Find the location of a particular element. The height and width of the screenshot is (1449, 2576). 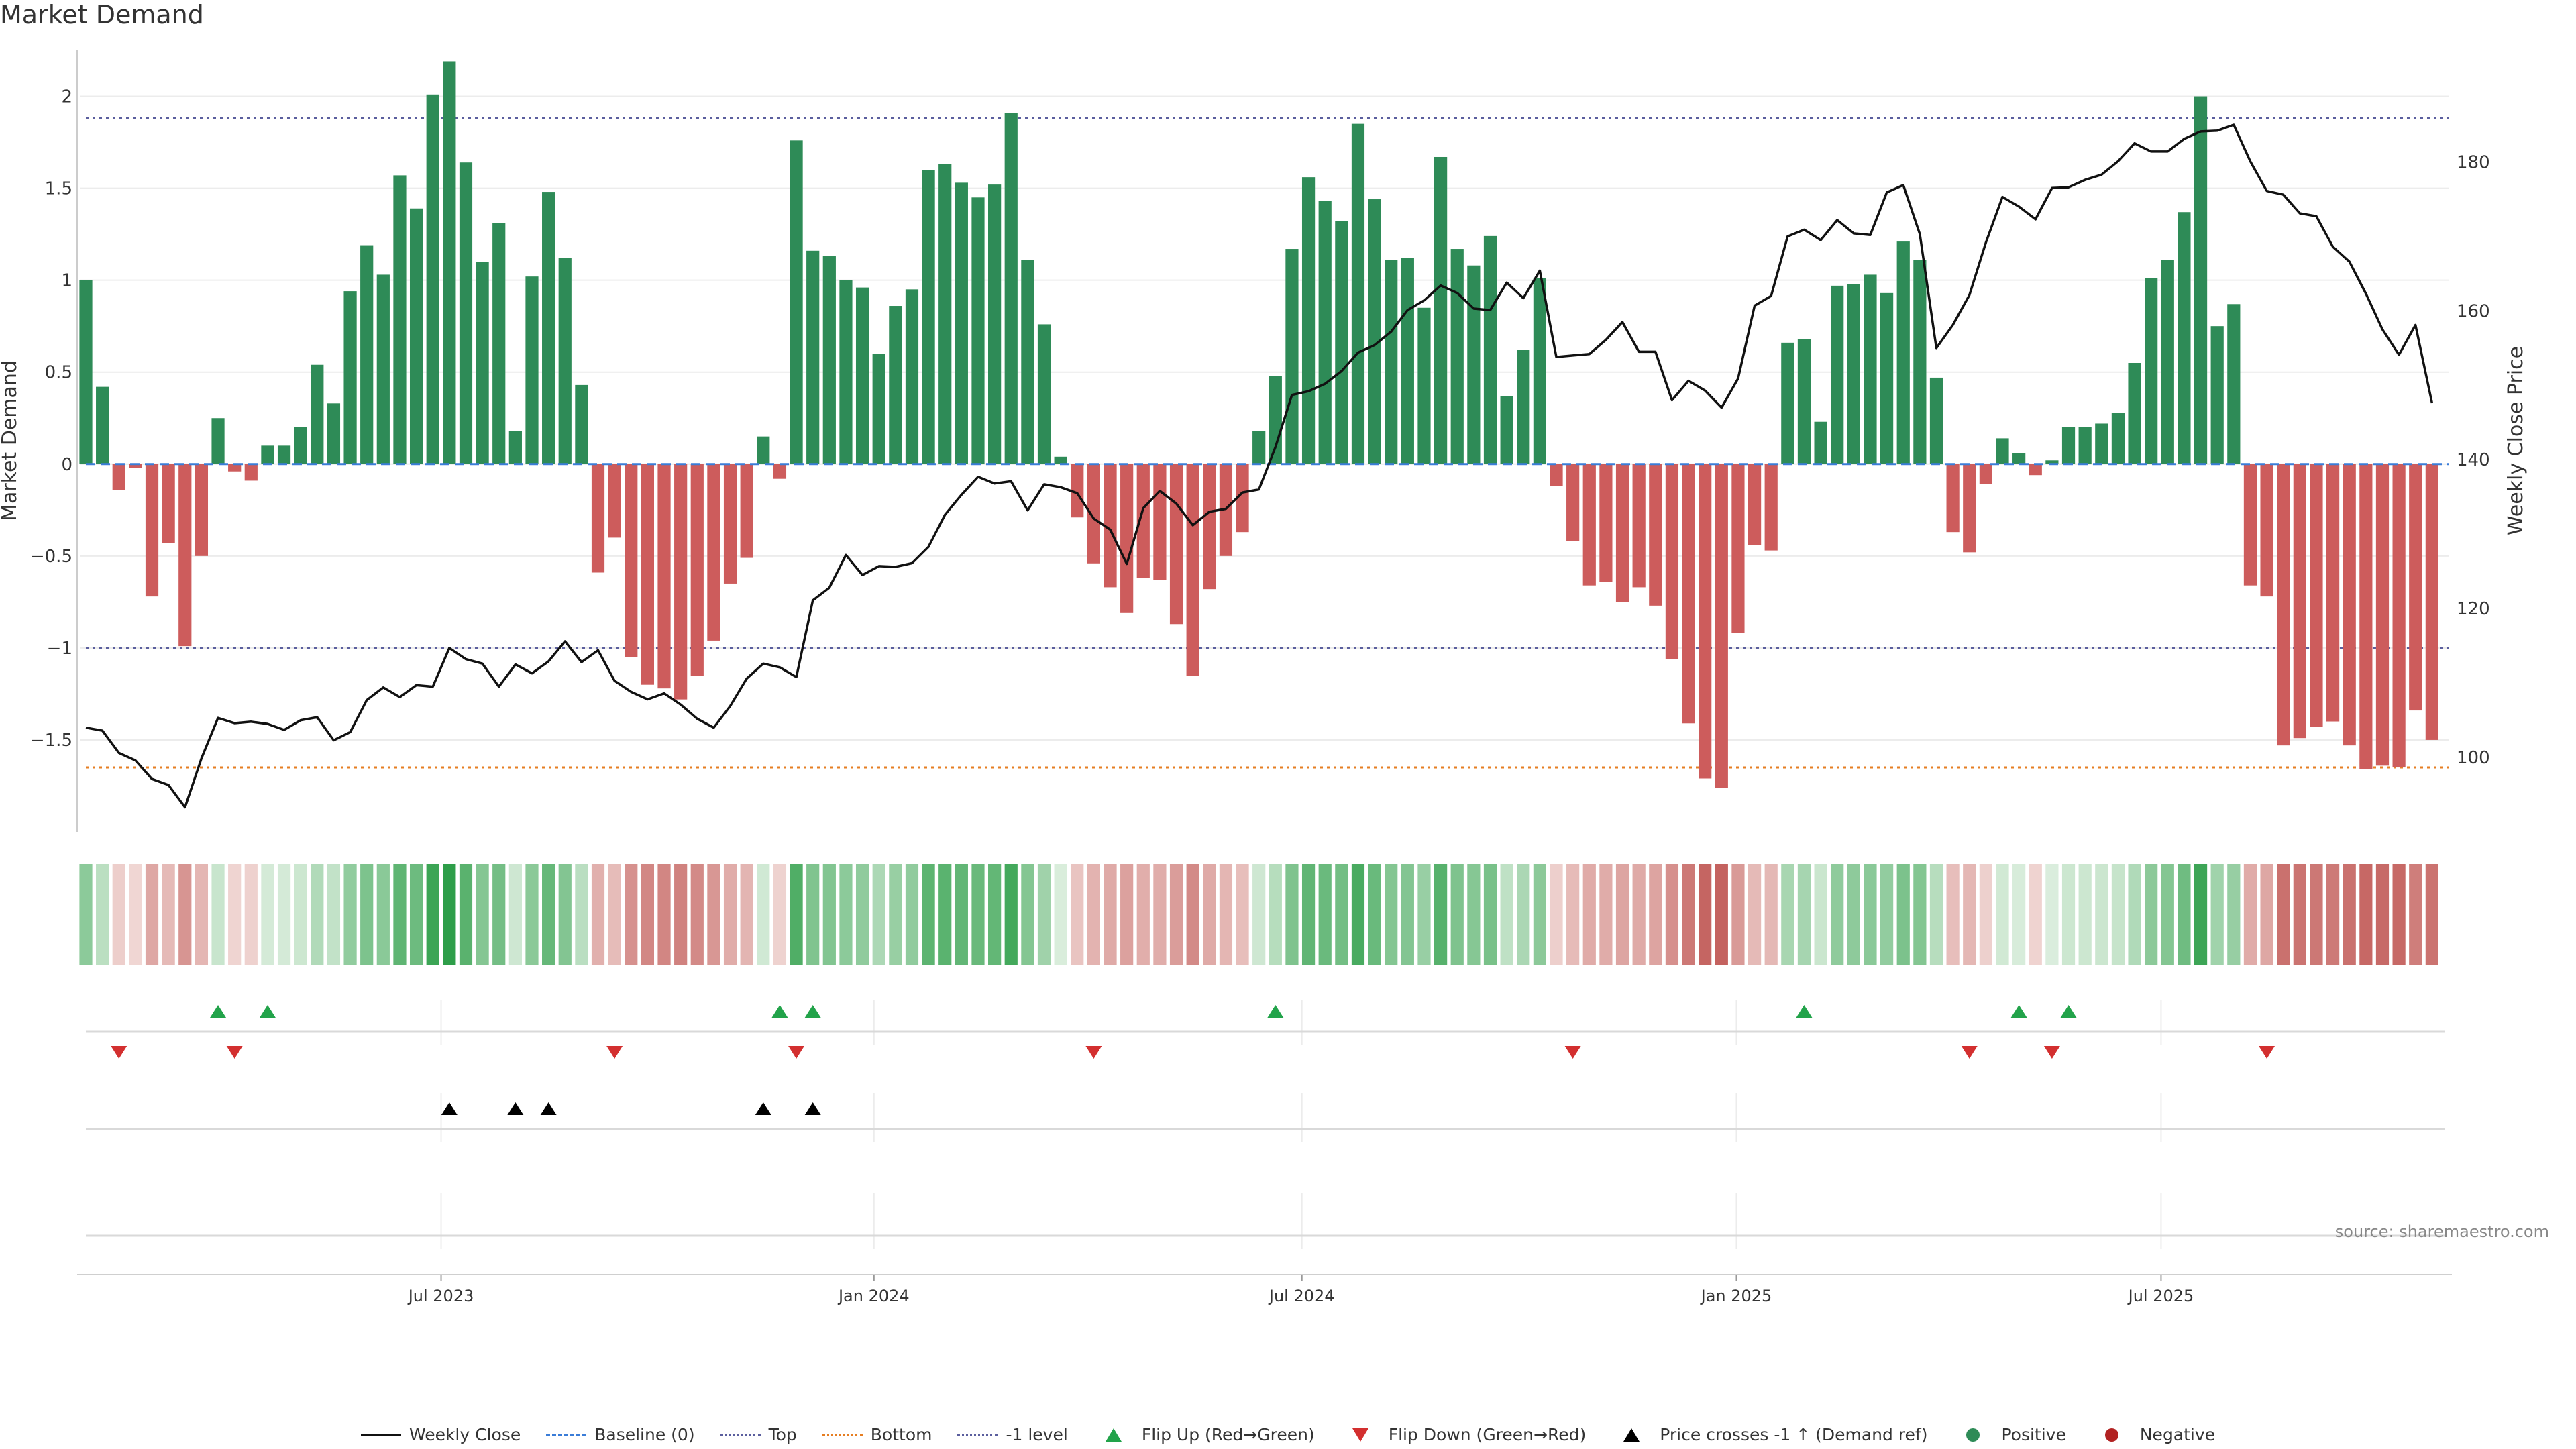

legend-label: Baseline (0) is located at coordinates (644, 1434).